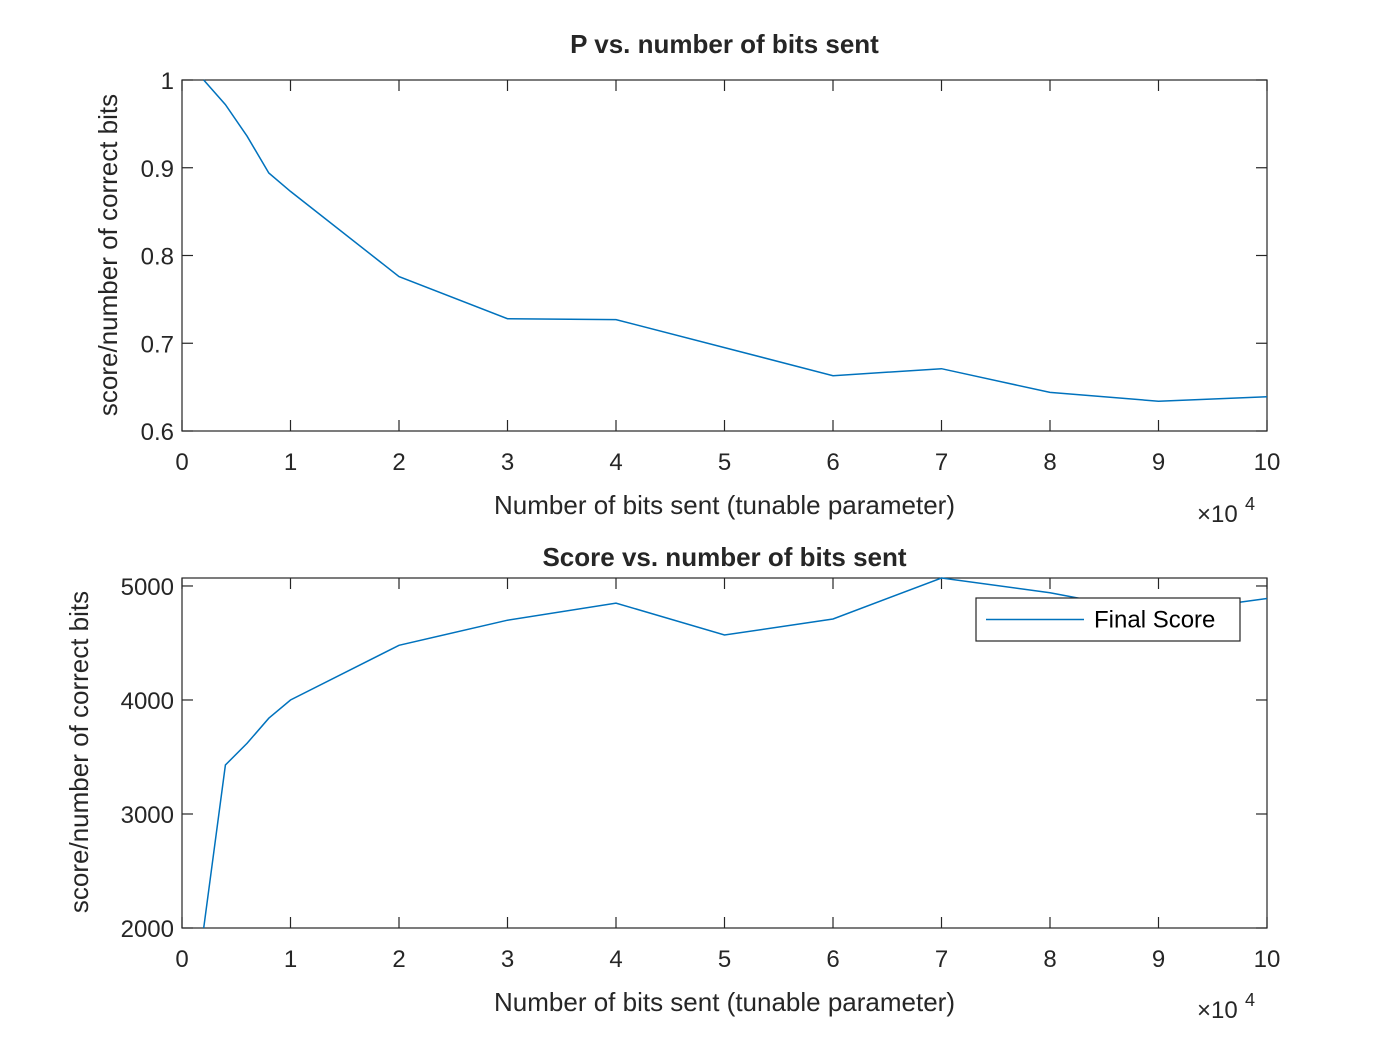 This screenshot has height=1055, width=1400. What do you see at coordinates (147, 701) in the screenshot?
I see `y-tick-label: 4000` at bounding box center [147, 701].